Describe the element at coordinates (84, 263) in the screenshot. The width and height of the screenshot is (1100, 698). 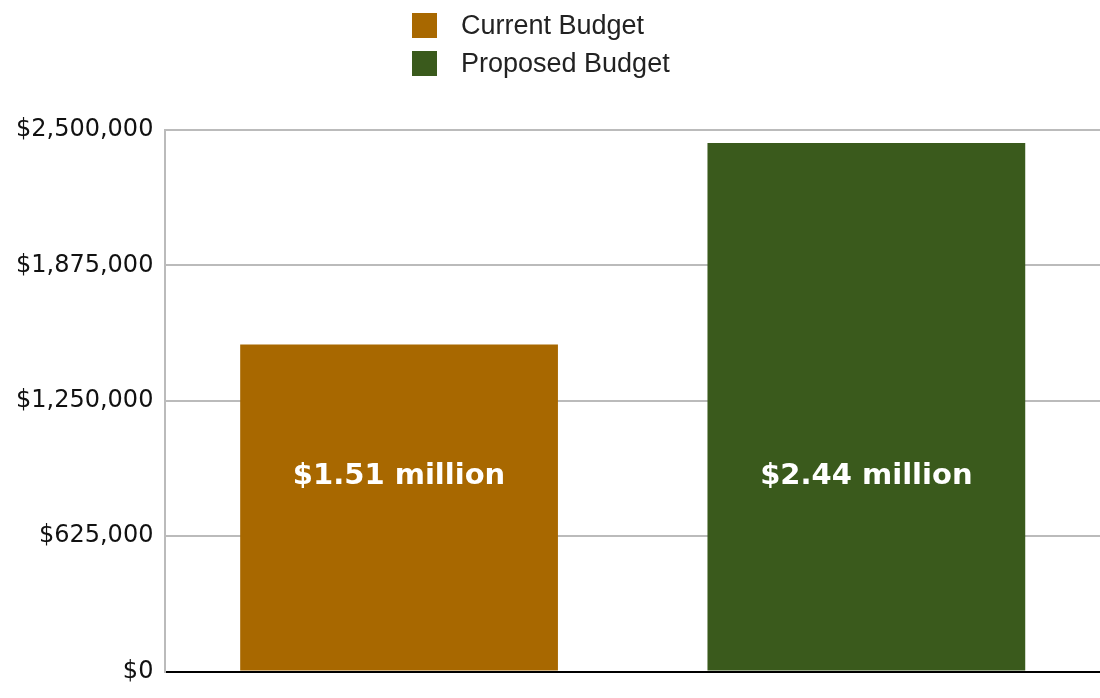
I see `y-tick-label: $1,875,000` at that location.